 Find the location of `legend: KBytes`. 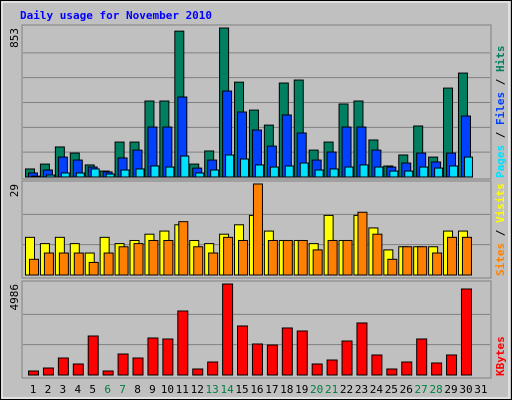

legend: KBytes is located at coordinates (500, 356).